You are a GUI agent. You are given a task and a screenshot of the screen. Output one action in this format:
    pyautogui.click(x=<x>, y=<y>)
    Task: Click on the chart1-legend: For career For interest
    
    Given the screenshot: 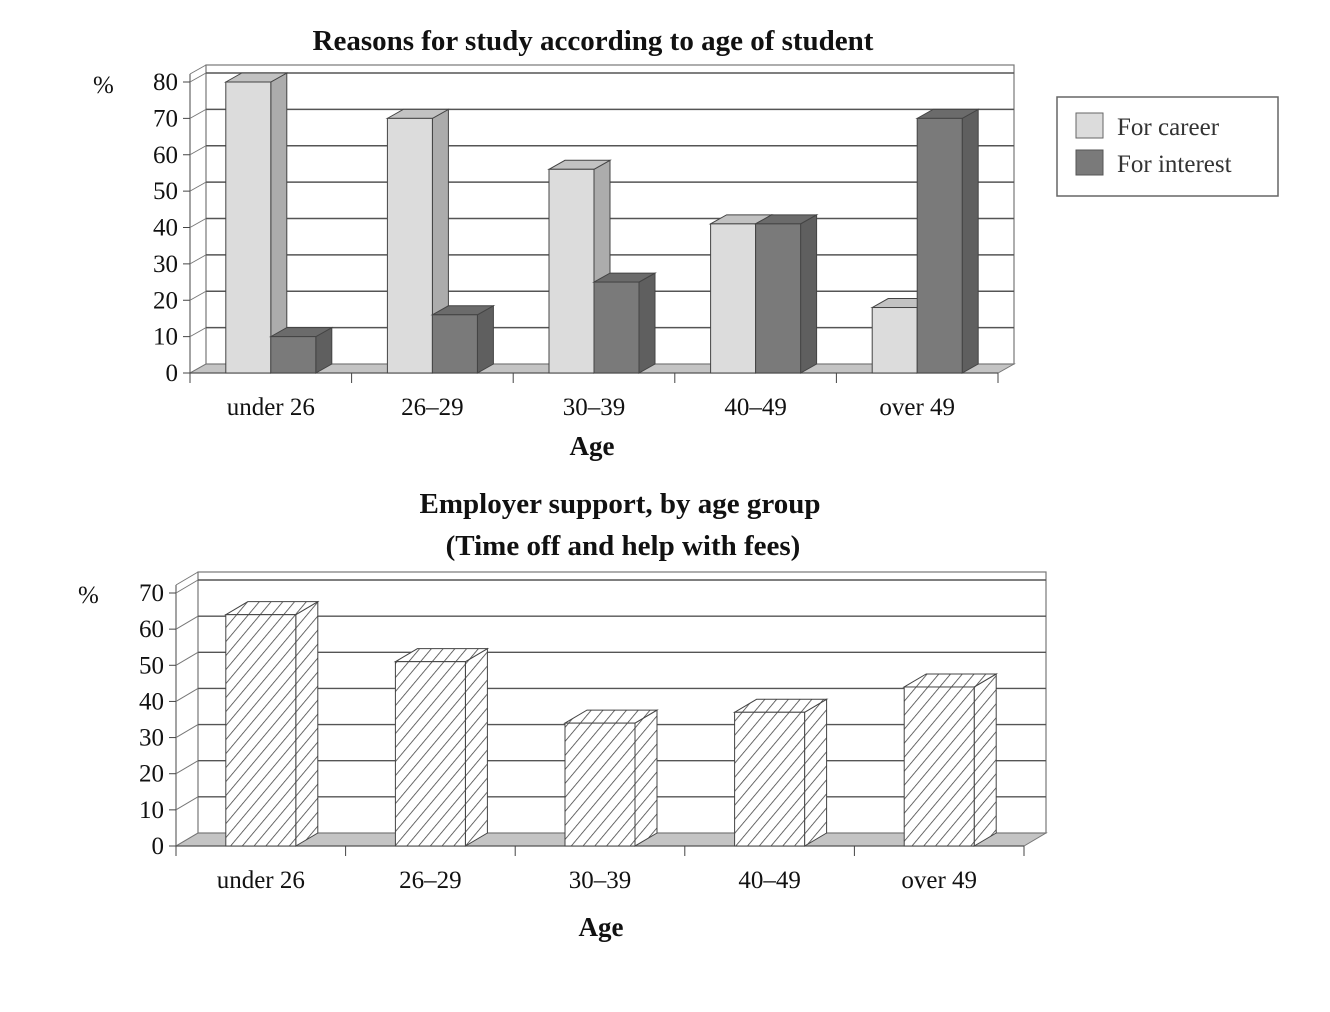 What is the action you would take?
    pyautogui.click(x=1167, y=146)
    